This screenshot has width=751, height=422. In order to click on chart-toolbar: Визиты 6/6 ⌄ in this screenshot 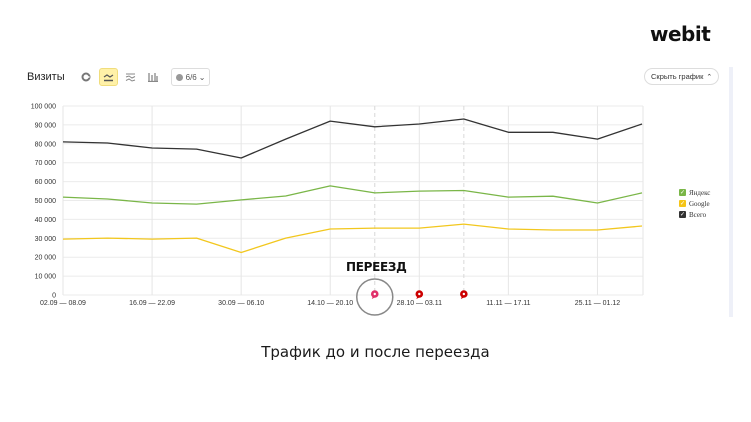, I will do `click(119, 77)`.